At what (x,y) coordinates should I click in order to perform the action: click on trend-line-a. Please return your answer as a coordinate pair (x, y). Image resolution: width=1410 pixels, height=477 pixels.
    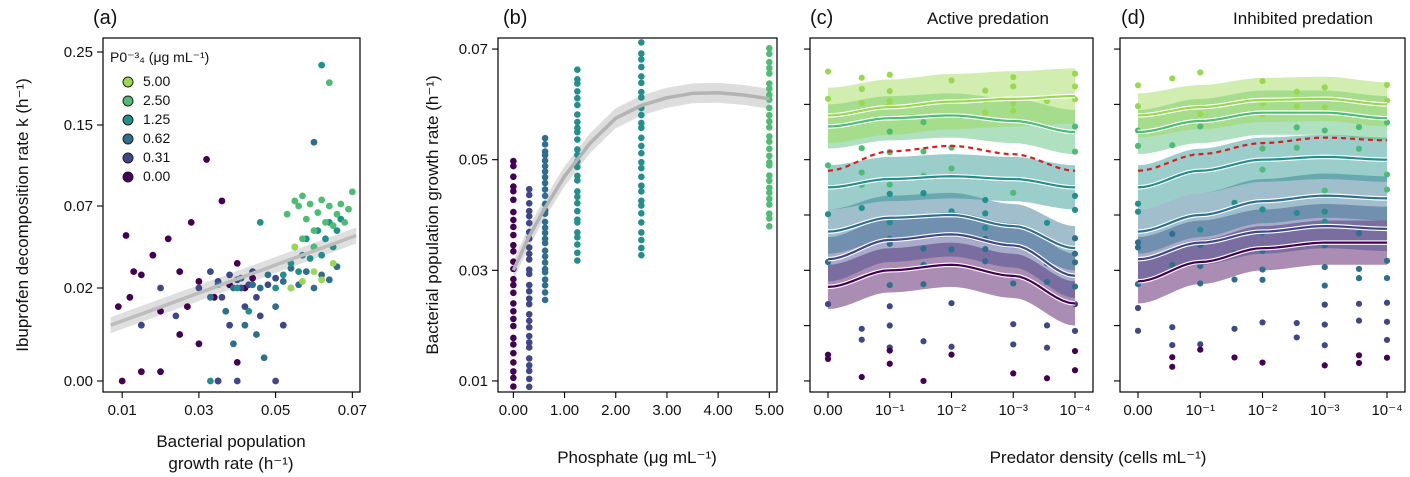
    Looking at the image, I should click on (233, 280).